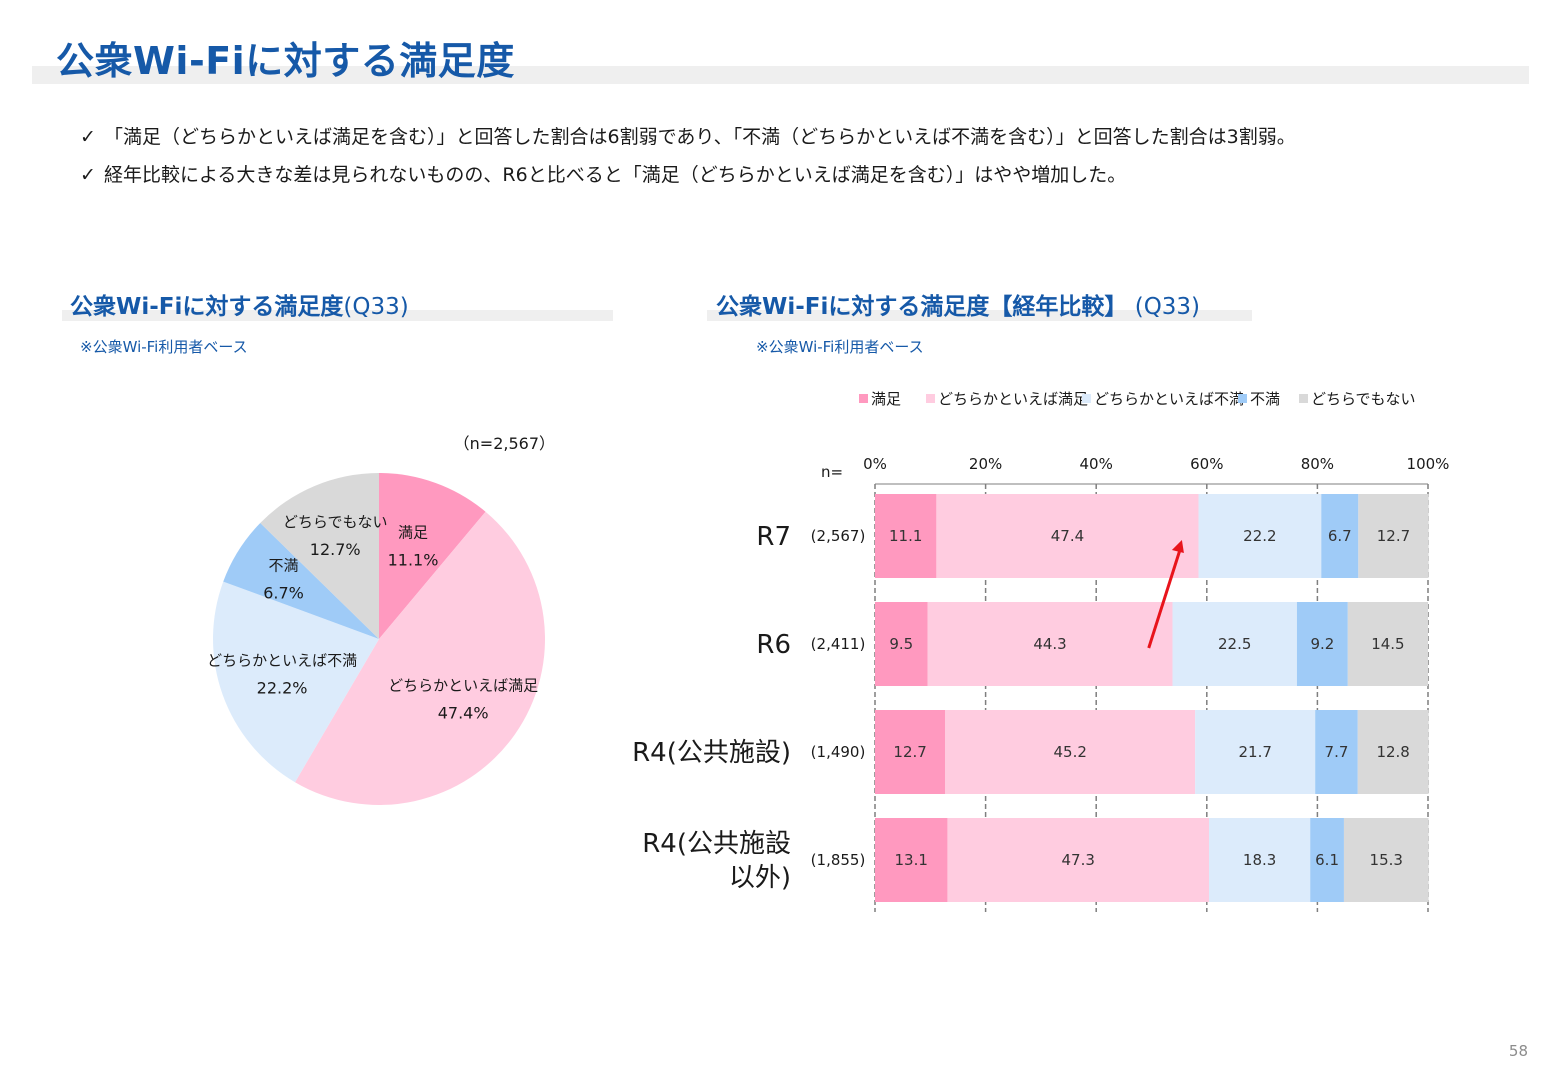 The width and height of the screenshot is (1560, 1080). Describe the element at coordinates (886, 399) in the screenshot. I see `legend-label: 満足` at that location.